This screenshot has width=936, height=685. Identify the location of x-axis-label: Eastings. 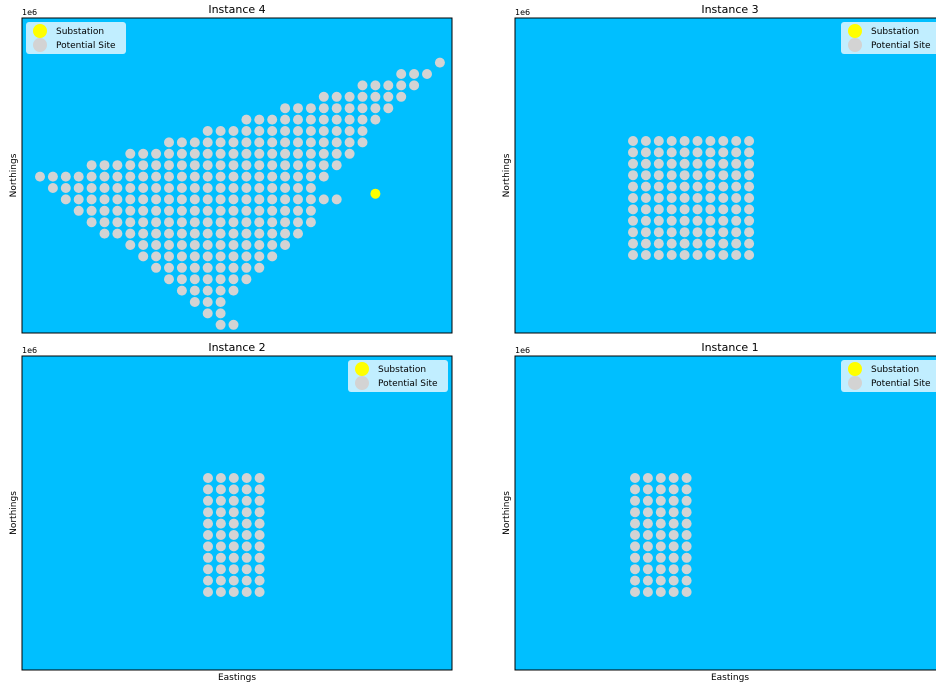
(730, 678).